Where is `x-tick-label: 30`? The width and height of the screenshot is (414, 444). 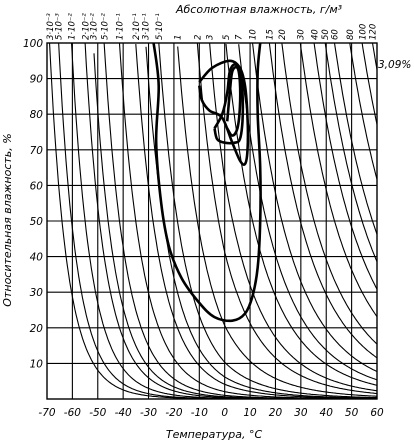
x-tick-label: 30 is located at coordinates (301, 413).